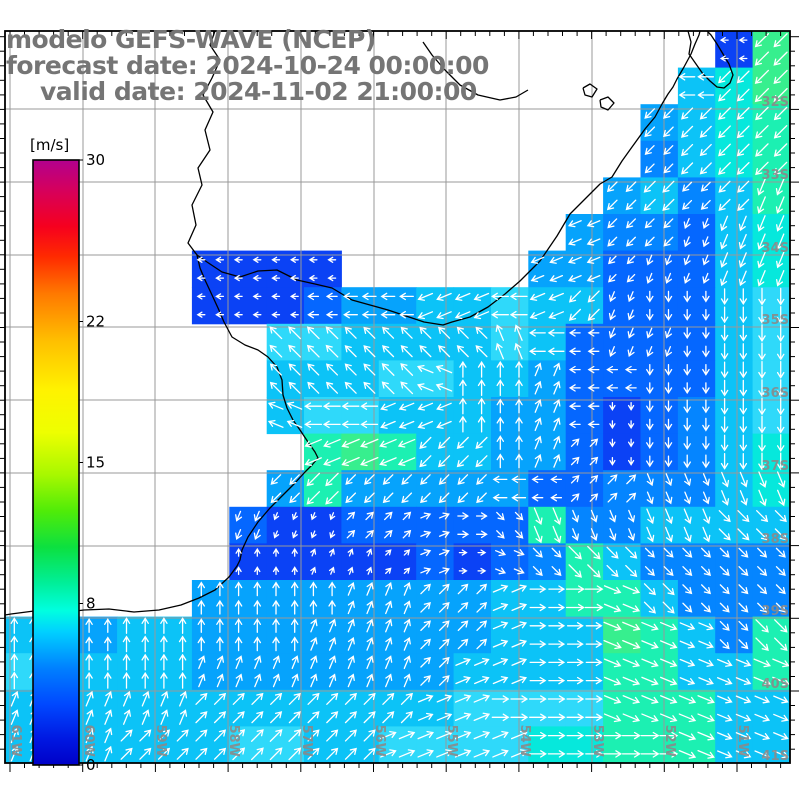 The width and height of the screenshot is (800, 800). I want to click on lon-label: 60W, so click(88, 741).